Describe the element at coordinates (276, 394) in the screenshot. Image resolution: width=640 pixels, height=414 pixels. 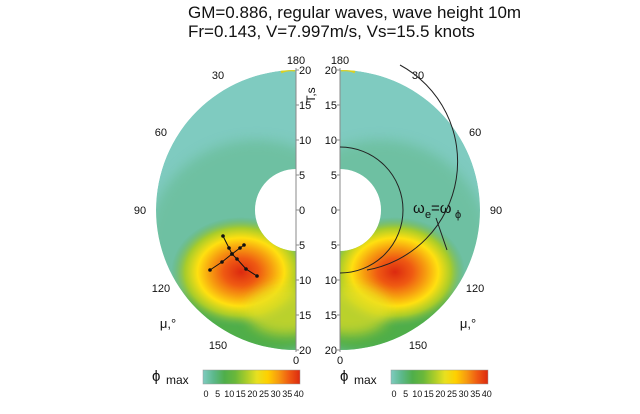
I see `left-colorbar-tick-label: 30` at that location.